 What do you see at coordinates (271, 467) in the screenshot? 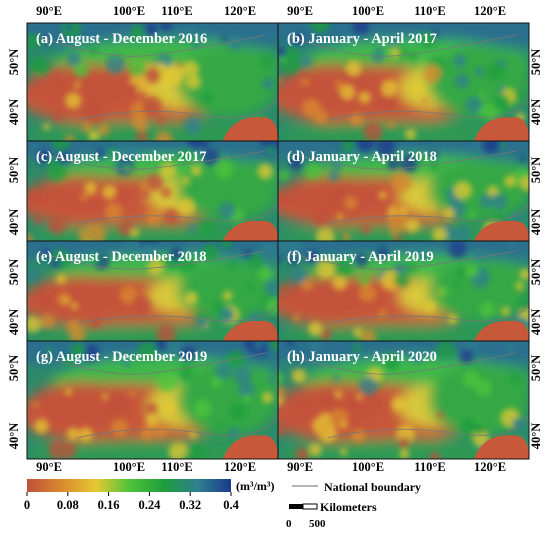
I see `bottom-longitude-labels: 90°E 90°E 100°E 100°E 110°E 110°E 120°E 120°E` at bounding box center [271, 467].